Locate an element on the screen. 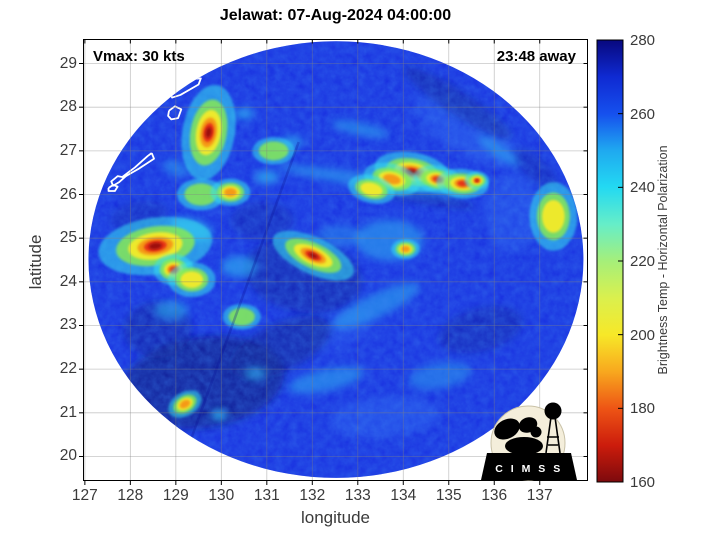  x-tick-label: 132 is located at coordinates (312, 495).